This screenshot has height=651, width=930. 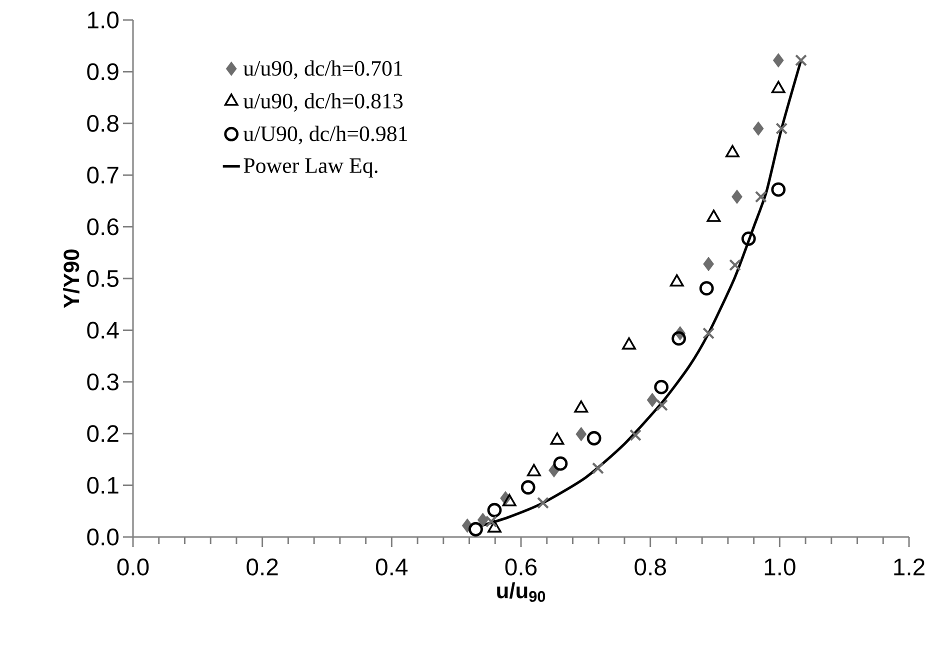 I want to click on y-tick-label: 0.5, so click(x=102, y=278).